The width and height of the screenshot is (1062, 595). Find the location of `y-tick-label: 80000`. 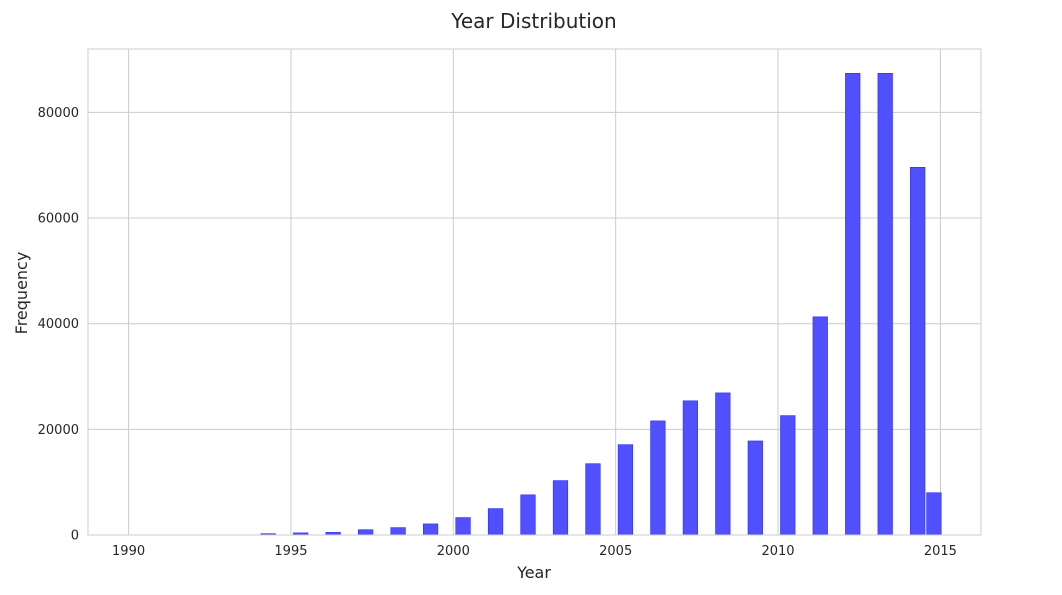

y-tick-label: 80000 is located at coordinates (58, 113).